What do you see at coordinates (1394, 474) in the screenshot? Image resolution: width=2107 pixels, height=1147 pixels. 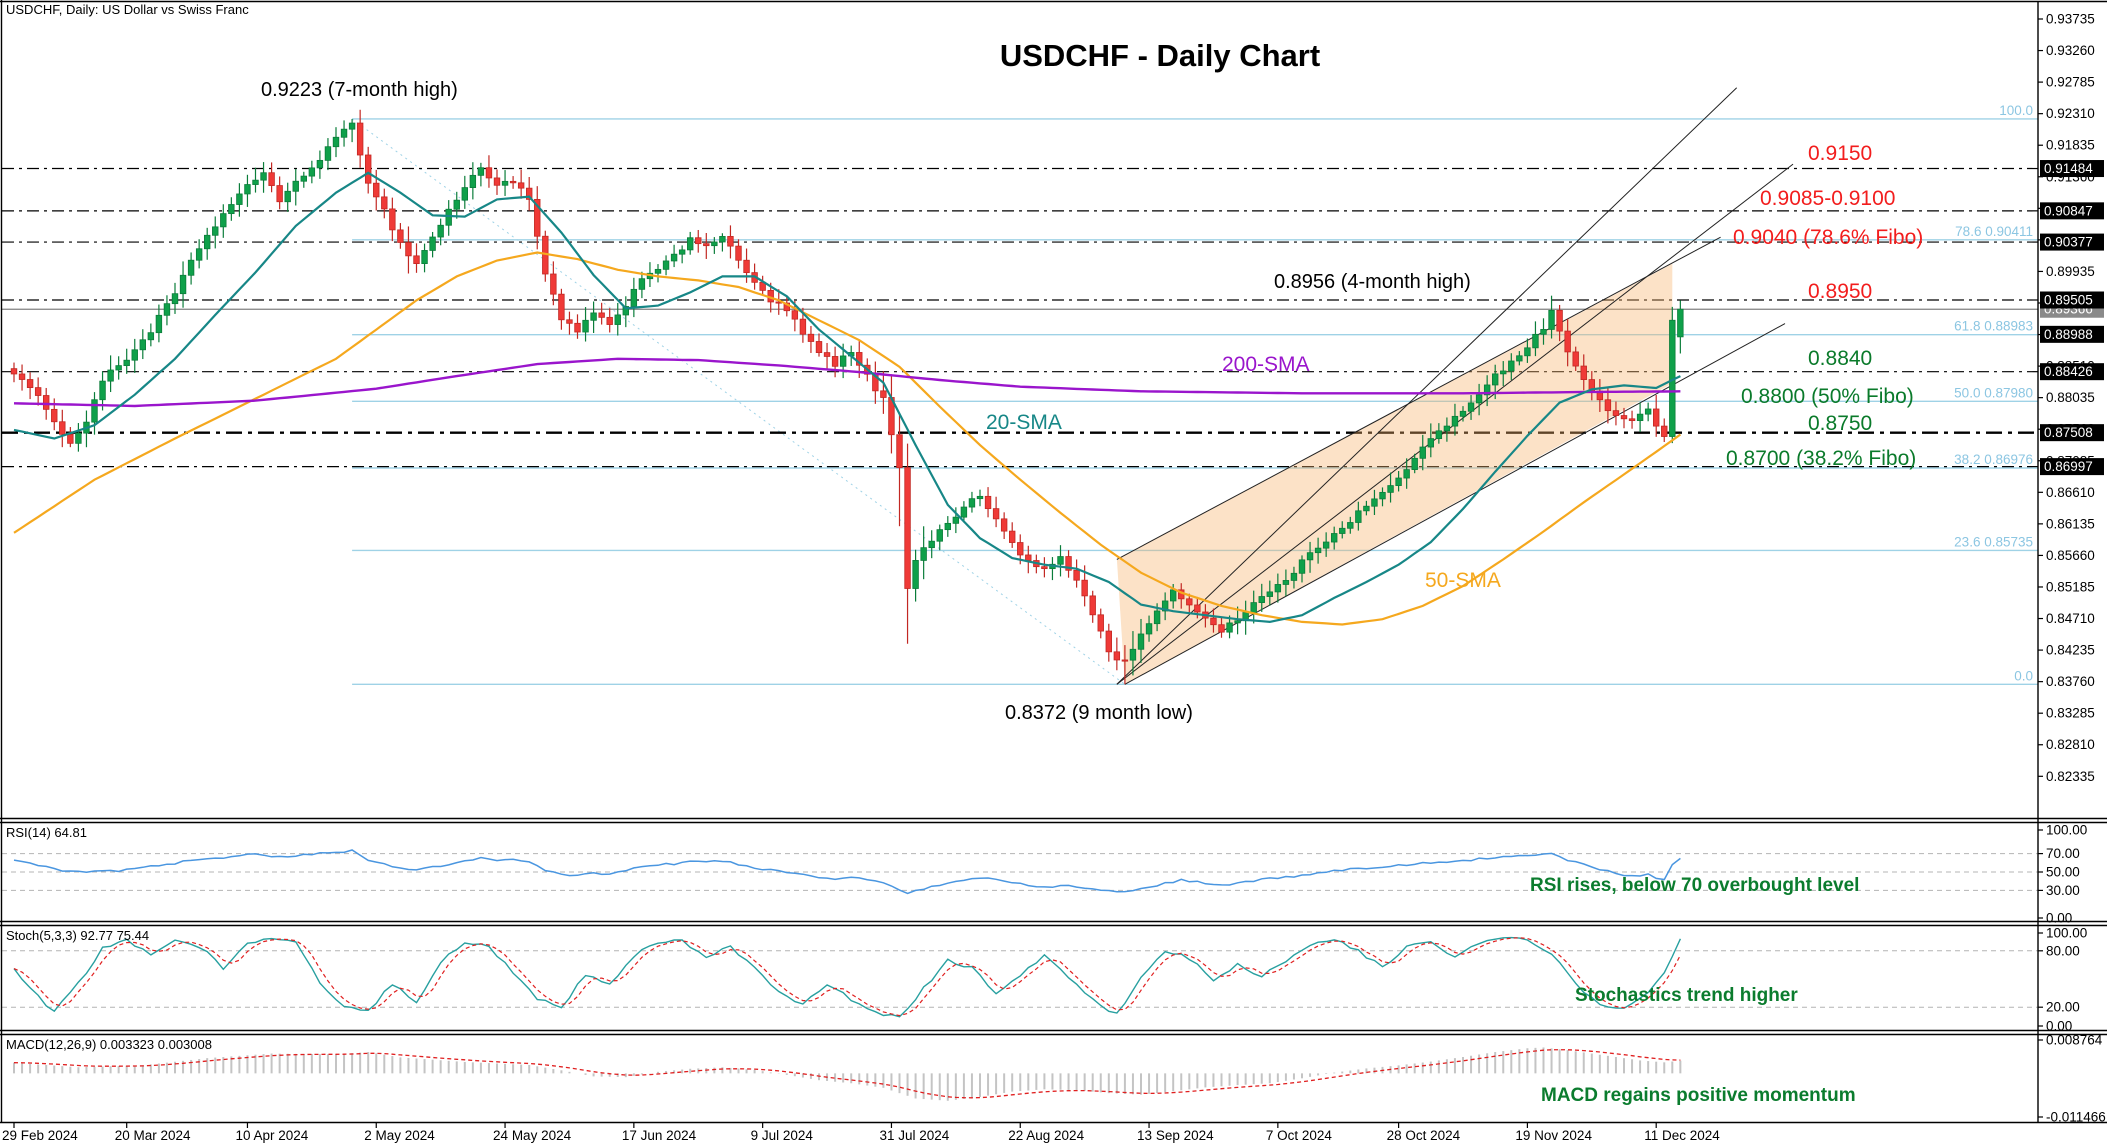 I see `trend-channel-fill` at bounding box center [1394, 474].